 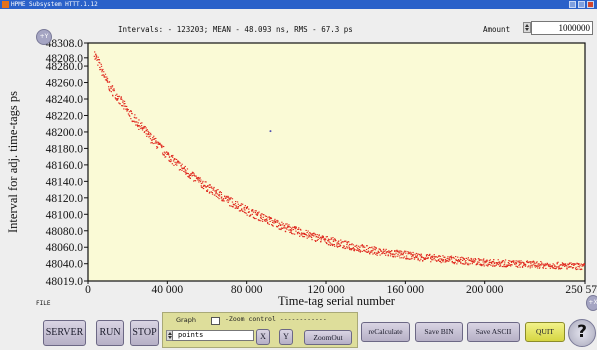 What do you see at coordinates (328, 337) in the screenshot?
I see `zoomout-button: ZoomOut` at bounding box center [328, 337].